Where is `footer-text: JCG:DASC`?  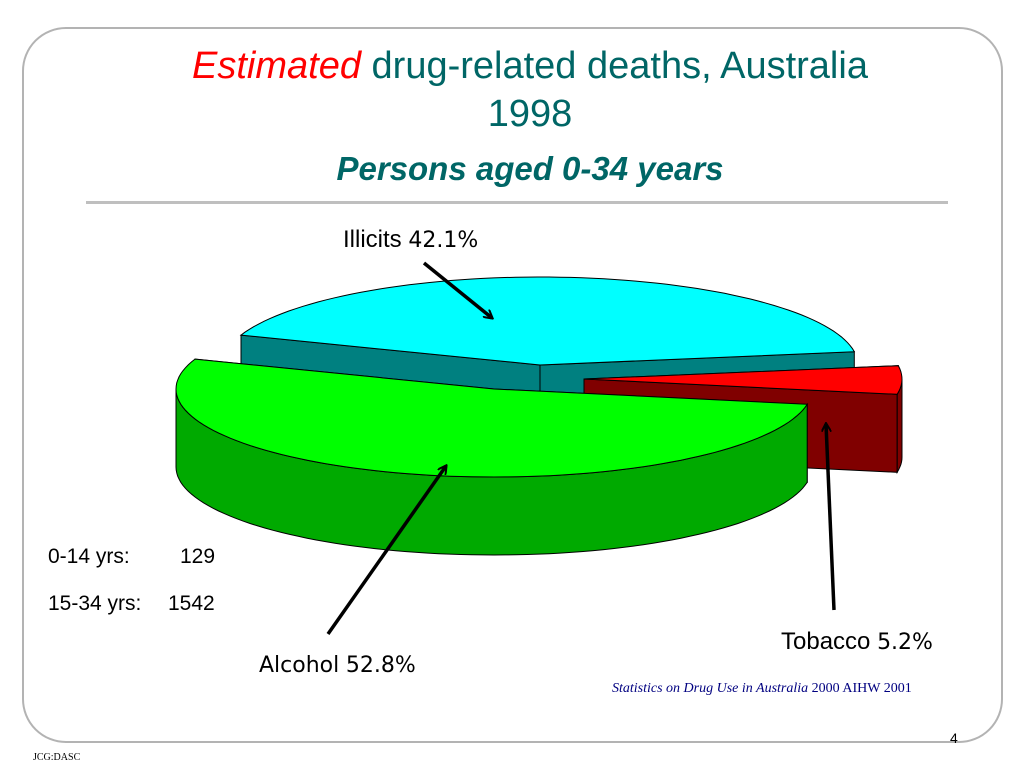 footer-text: JCG:DASC is located at coordinates (57, 757).